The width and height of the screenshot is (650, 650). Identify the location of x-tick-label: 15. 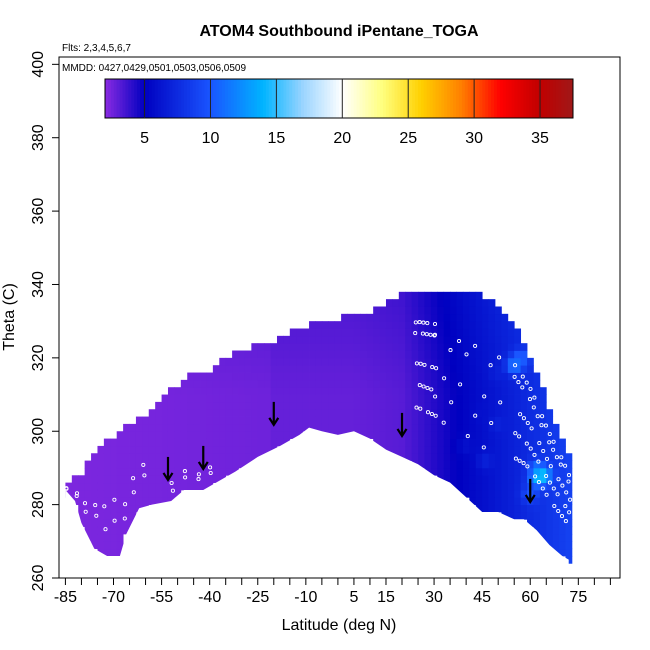
(386, 597).